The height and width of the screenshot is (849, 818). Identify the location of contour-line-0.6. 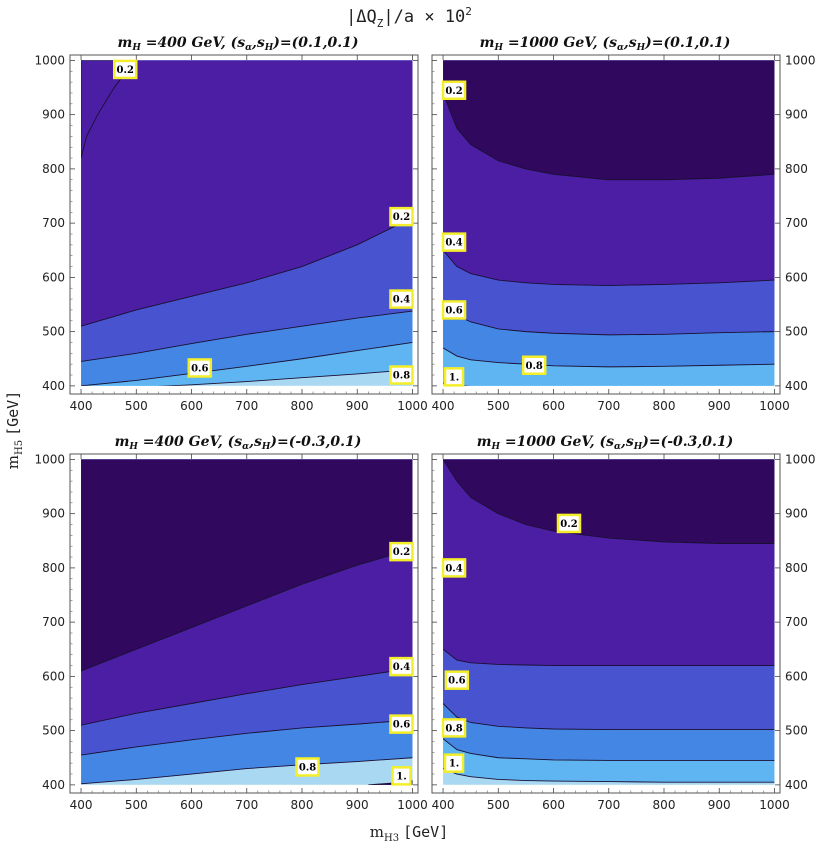
(247, 336).